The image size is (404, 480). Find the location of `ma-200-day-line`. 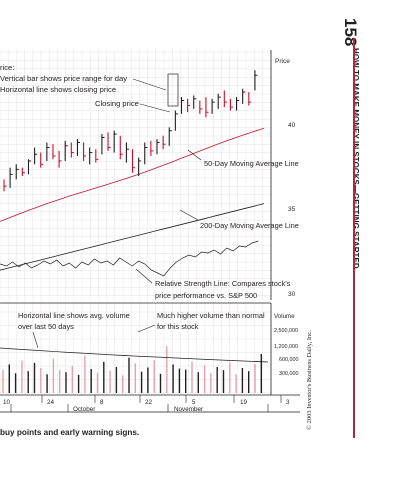

ma-200-day-line is located at coordinates (132, 237).